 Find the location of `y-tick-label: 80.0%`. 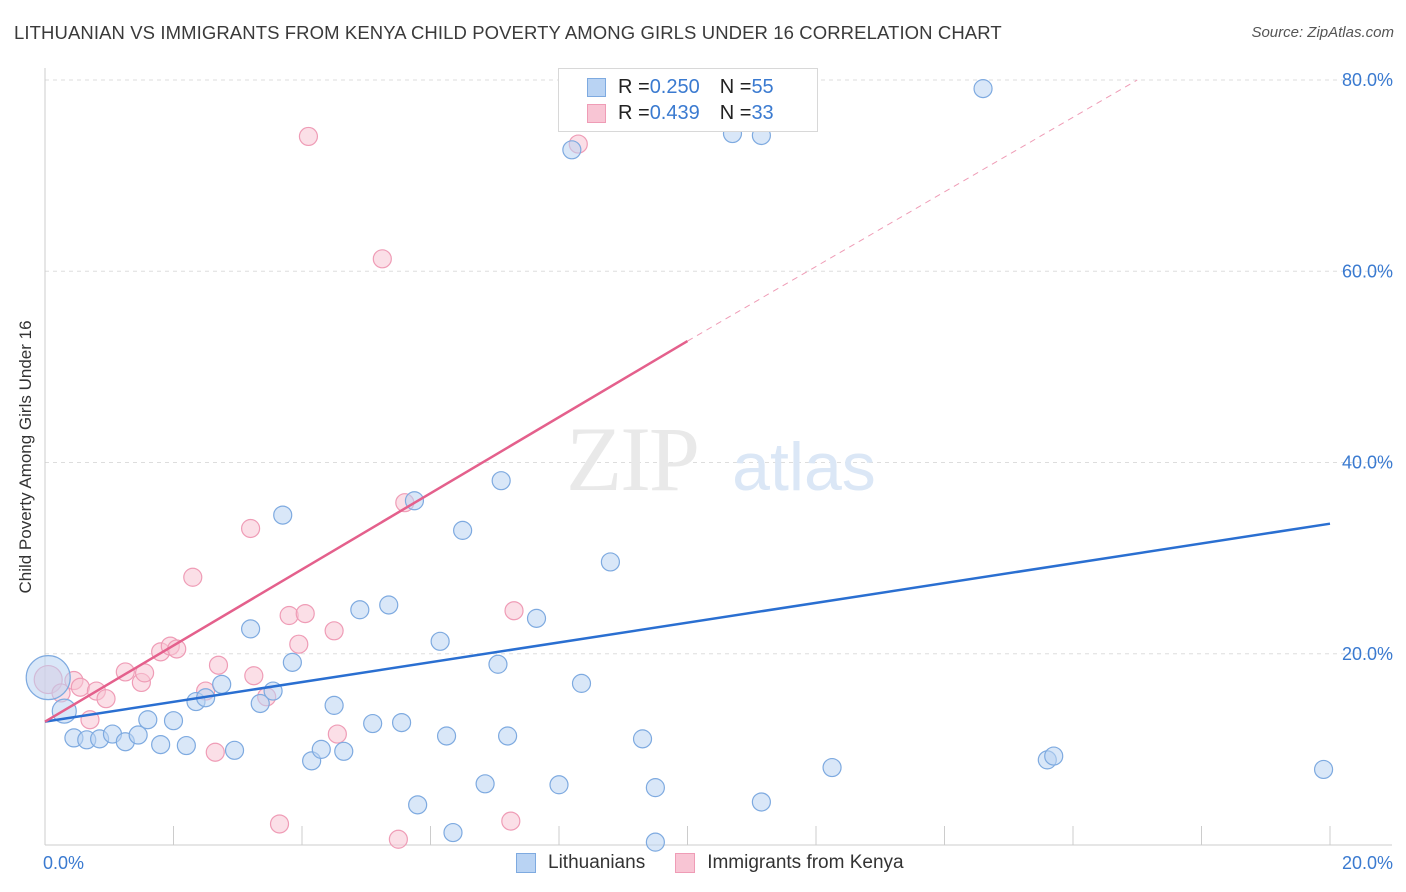

y-tick-label: 80.0% is located at coordinates (1367, 80).